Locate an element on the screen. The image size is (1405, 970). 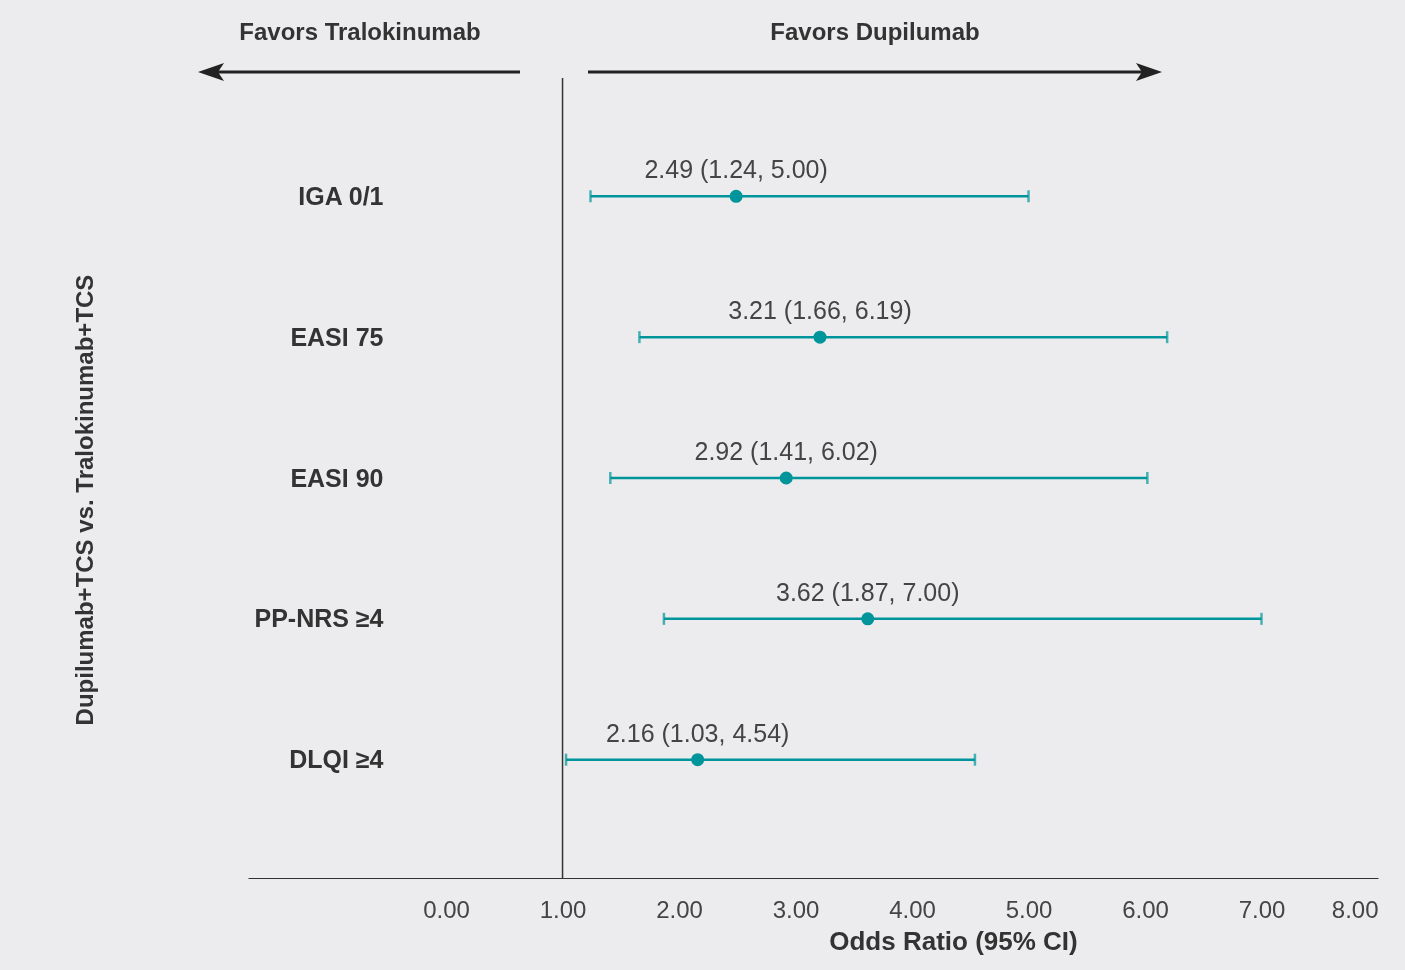
y-tick-label: EASI 90 is located at coordinates (337, 477).